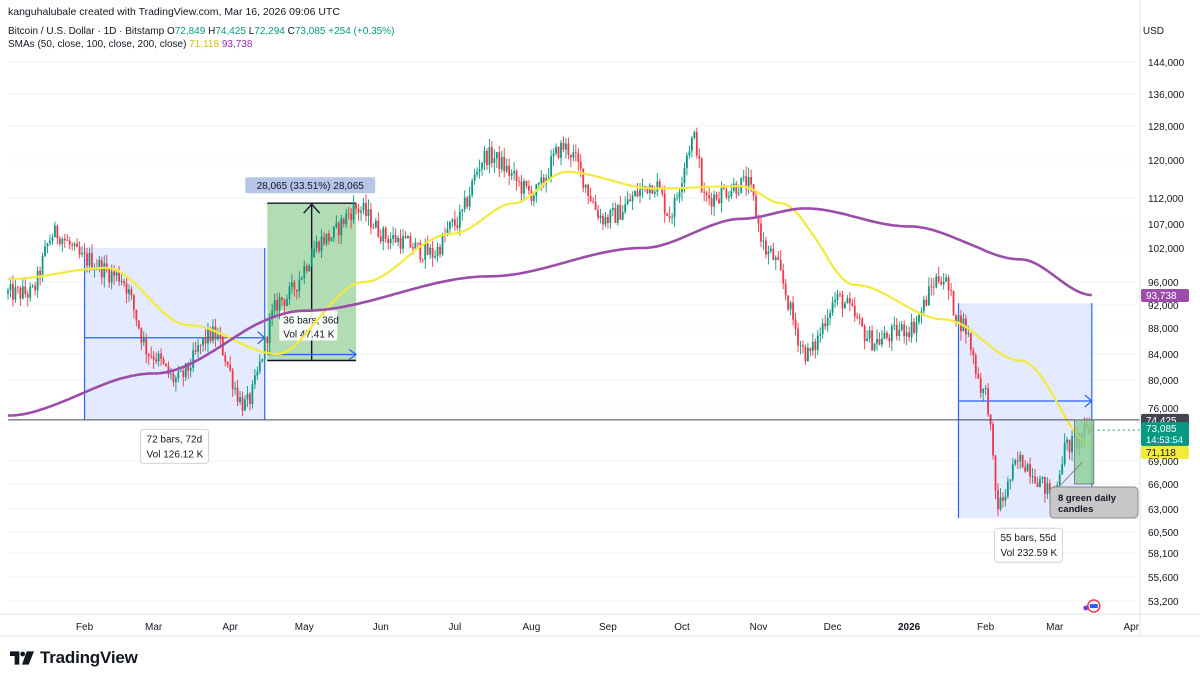 The width and height of the screenshot is (1200, 679). What do you see at coordinates (1166, 63) in the screenshot?
I see `y-tick-label-0: 144,000` at bounding box center [1166, 63].